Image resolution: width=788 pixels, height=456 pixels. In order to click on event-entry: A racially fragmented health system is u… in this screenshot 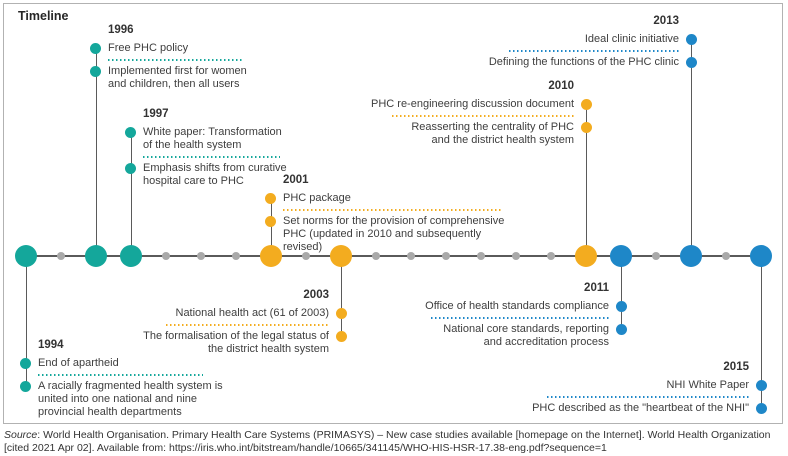, I will do `click(127, 399)`.